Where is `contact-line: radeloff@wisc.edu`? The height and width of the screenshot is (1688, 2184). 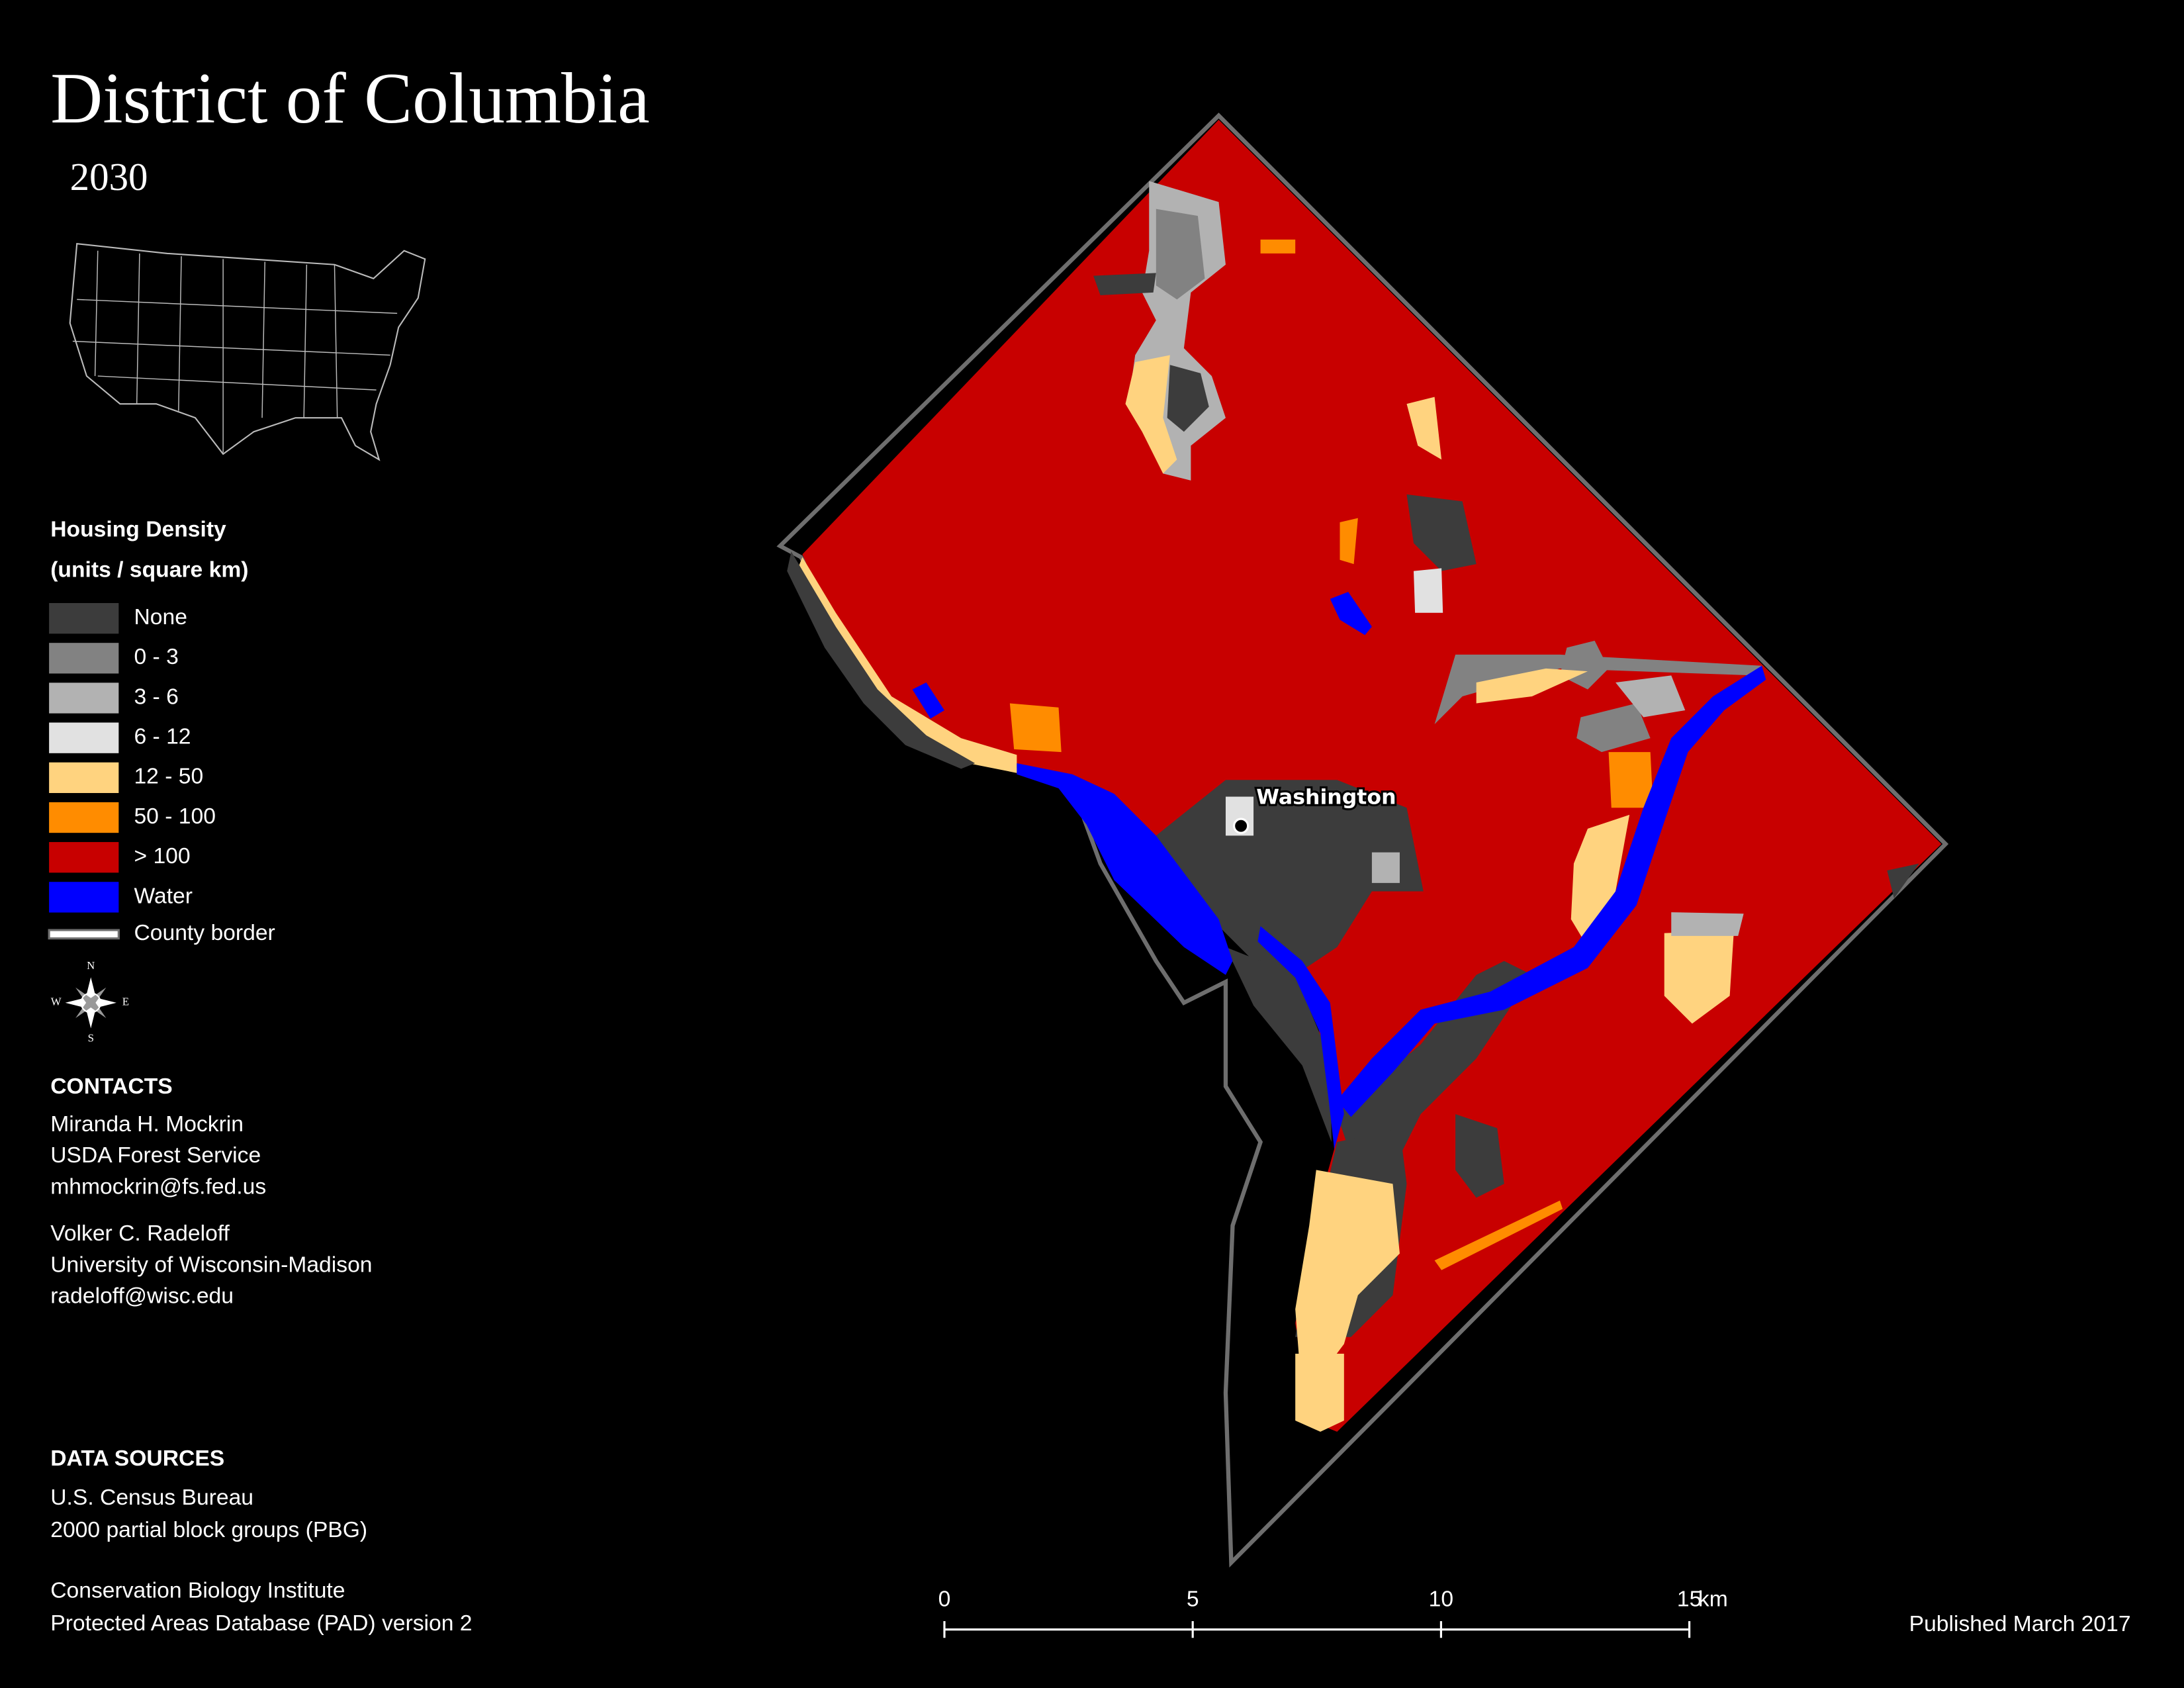 contact-line: radeloff@wisc.edu is located at coordinates (142, 1296).